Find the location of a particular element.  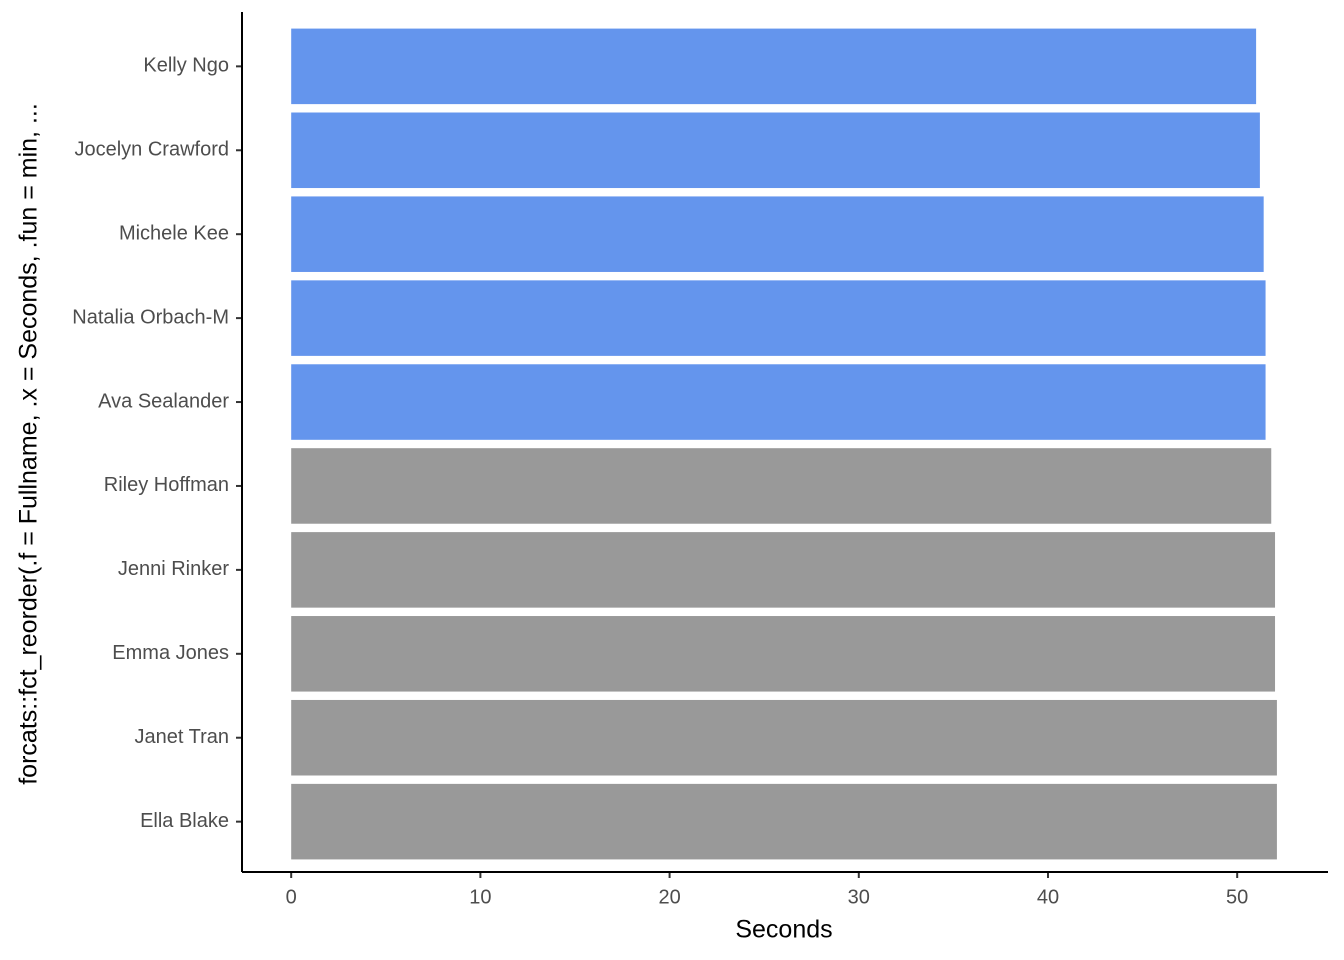

y-tick-label: Emma Jones is located at coordinates (170, 653).